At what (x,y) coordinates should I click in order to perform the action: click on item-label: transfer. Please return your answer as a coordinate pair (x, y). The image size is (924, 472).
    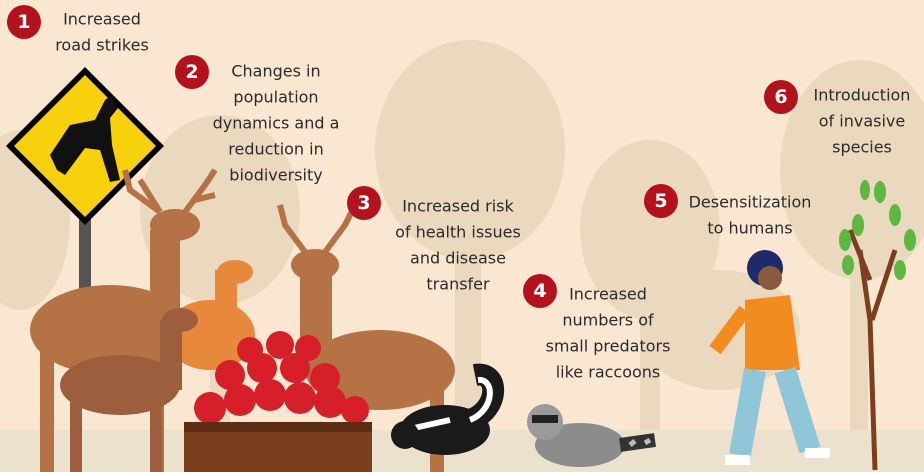
    Looking at the image, I should click on (458, 284).